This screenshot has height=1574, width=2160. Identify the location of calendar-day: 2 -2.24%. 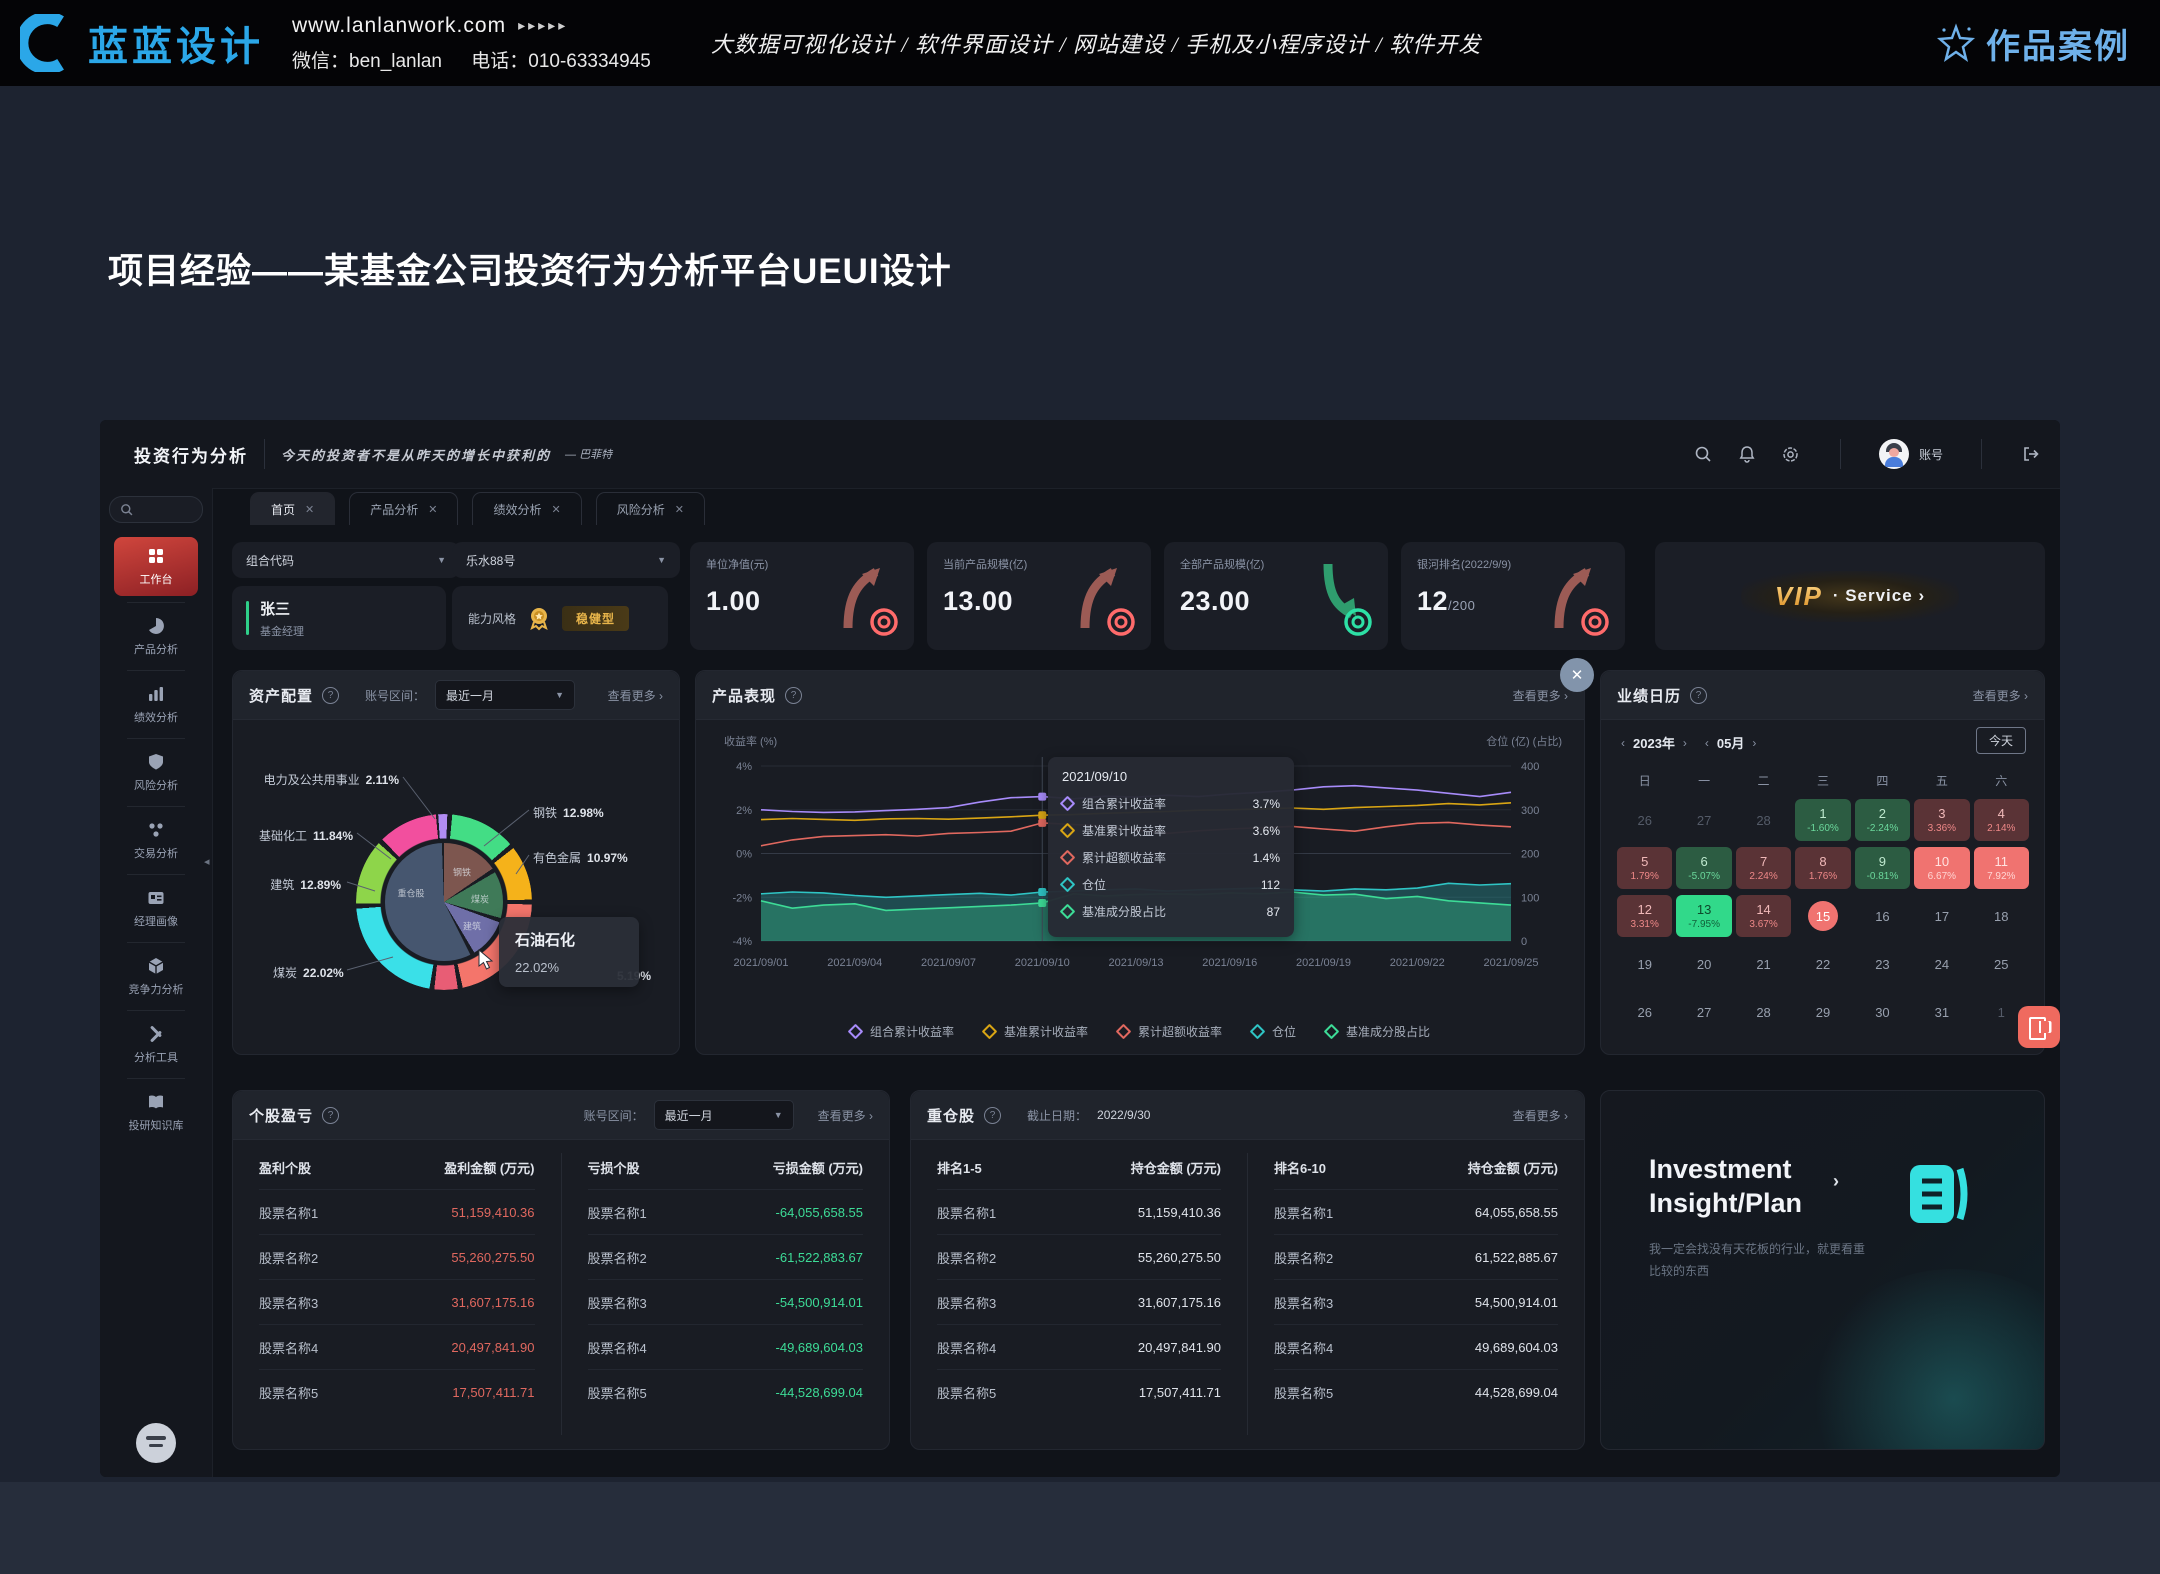
(1882, 820).